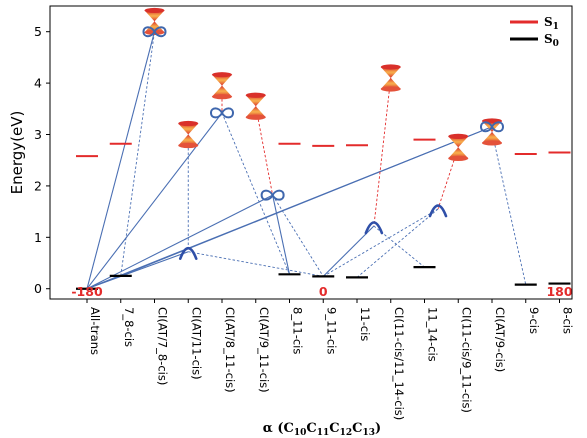  I want to click on legend-label: S1, so click(551, 23).